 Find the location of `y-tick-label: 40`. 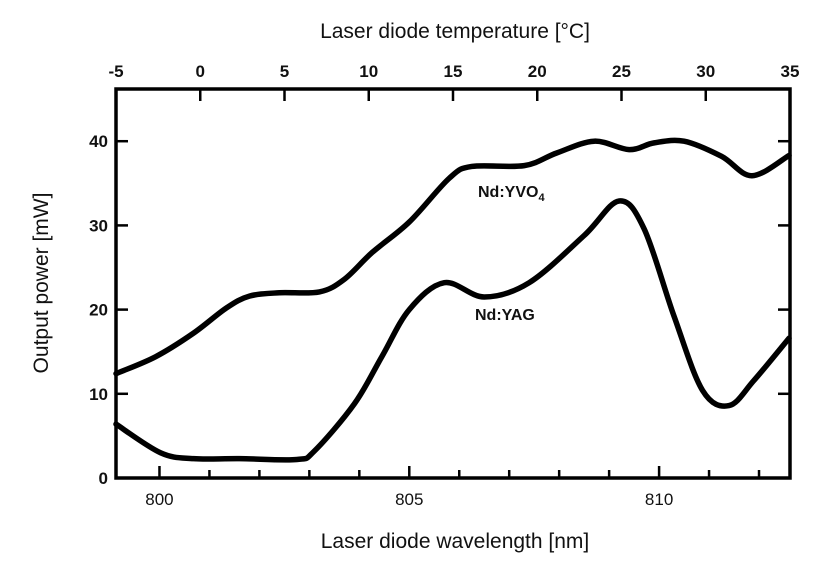

y-tick-label: 40 is located at coordinates (98, 141).